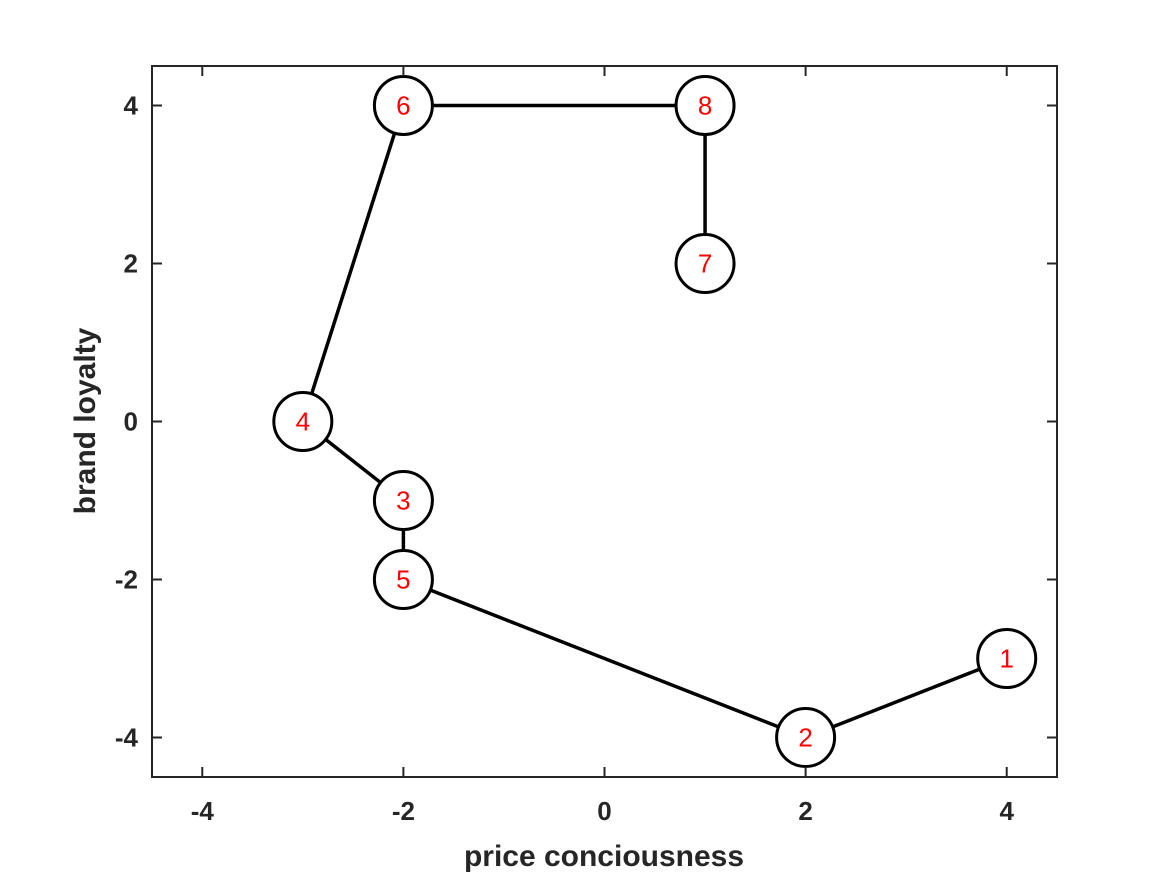 Image resolution: width=1167 pixels, height=875 pixels. I want to click on node-2: 2, so click(806, 737).